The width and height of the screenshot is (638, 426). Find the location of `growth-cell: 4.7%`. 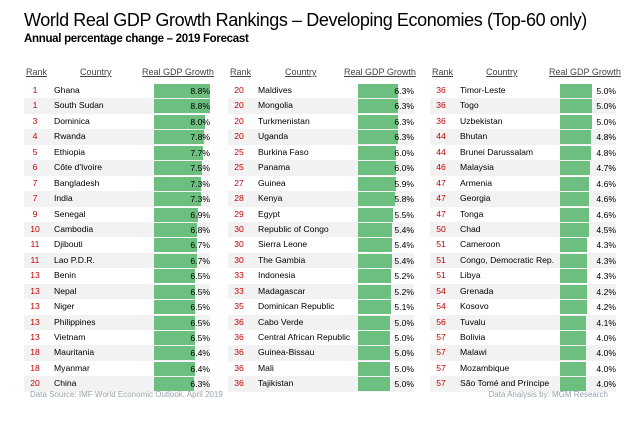

growth-cell: 4.7% is located at coordinates (588, 168).